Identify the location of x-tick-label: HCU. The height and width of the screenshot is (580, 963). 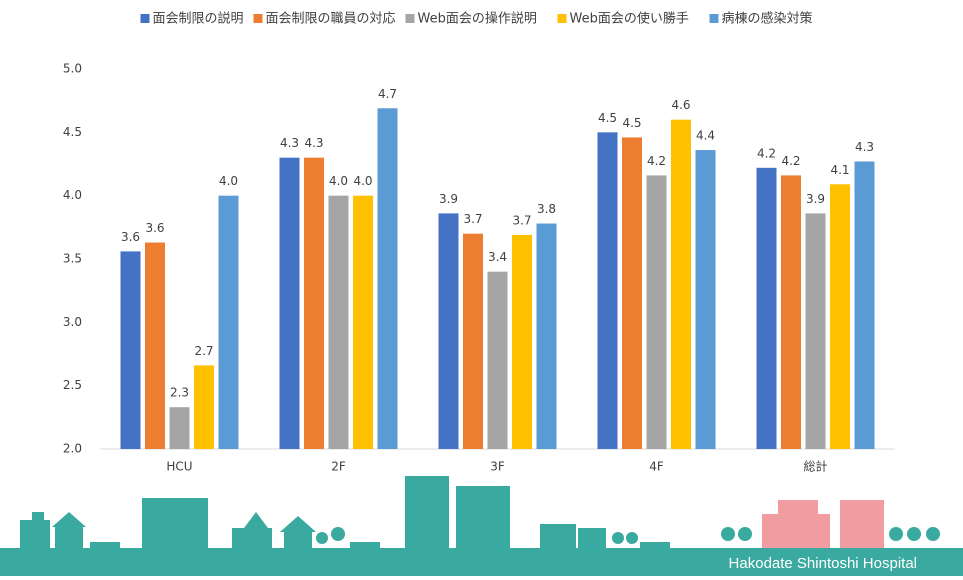
(179, 467).